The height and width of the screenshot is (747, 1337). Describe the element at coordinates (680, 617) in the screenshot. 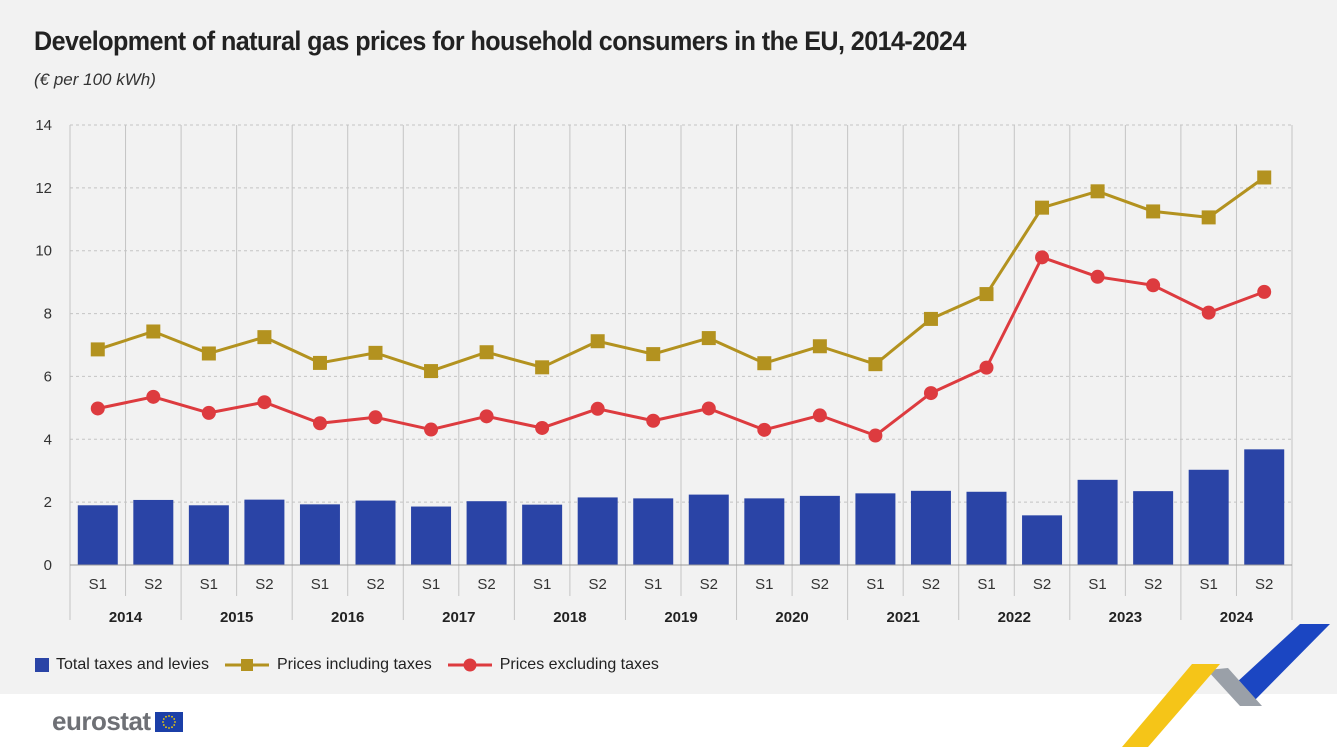

I see `year-label: 2019` at that location.